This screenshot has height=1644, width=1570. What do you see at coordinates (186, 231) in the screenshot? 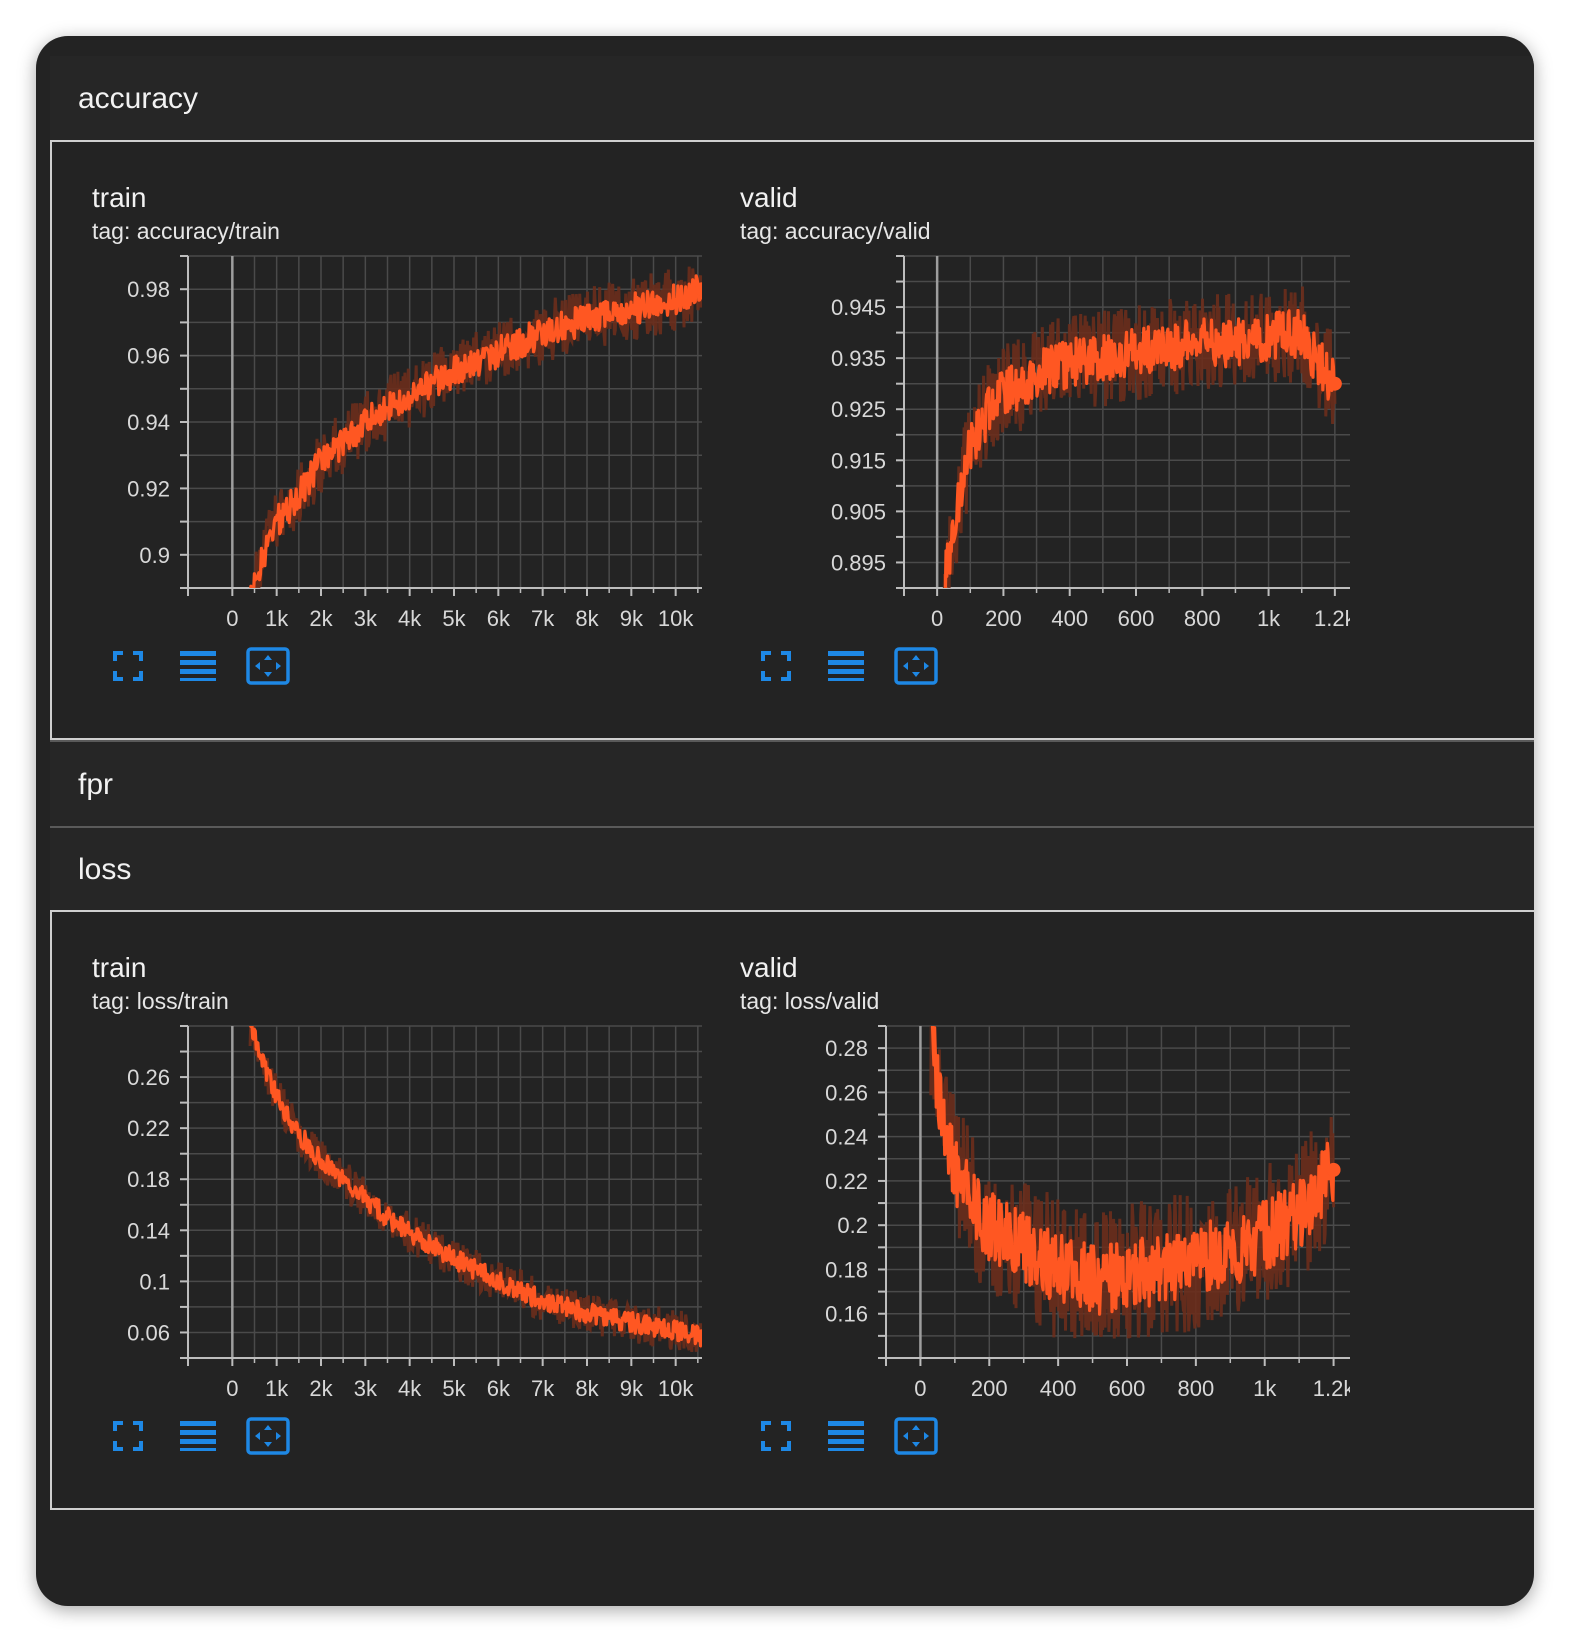
I see `card-tag: tag: accuracy/train` at bounding box center [186, 231].